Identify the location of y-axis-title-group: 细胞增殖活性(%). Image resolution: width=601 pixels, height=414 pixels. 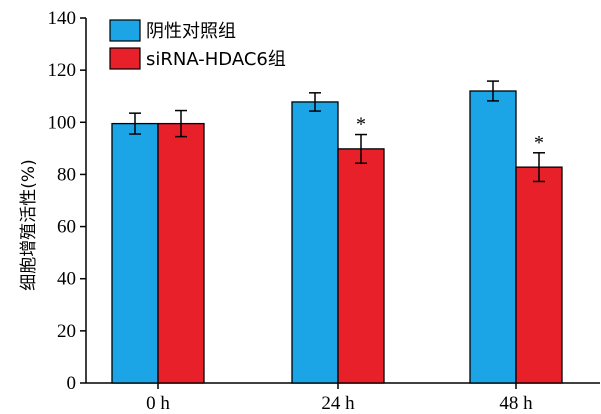
(29, 224).